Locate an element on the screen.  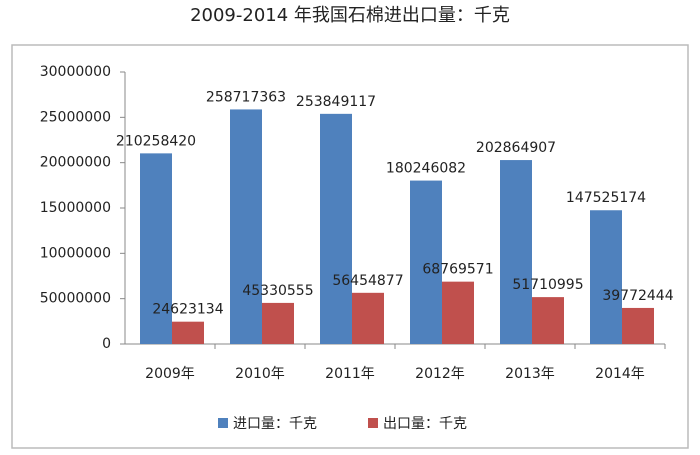
y-tick-label: 50000000 is located at coordinates (75, 299).